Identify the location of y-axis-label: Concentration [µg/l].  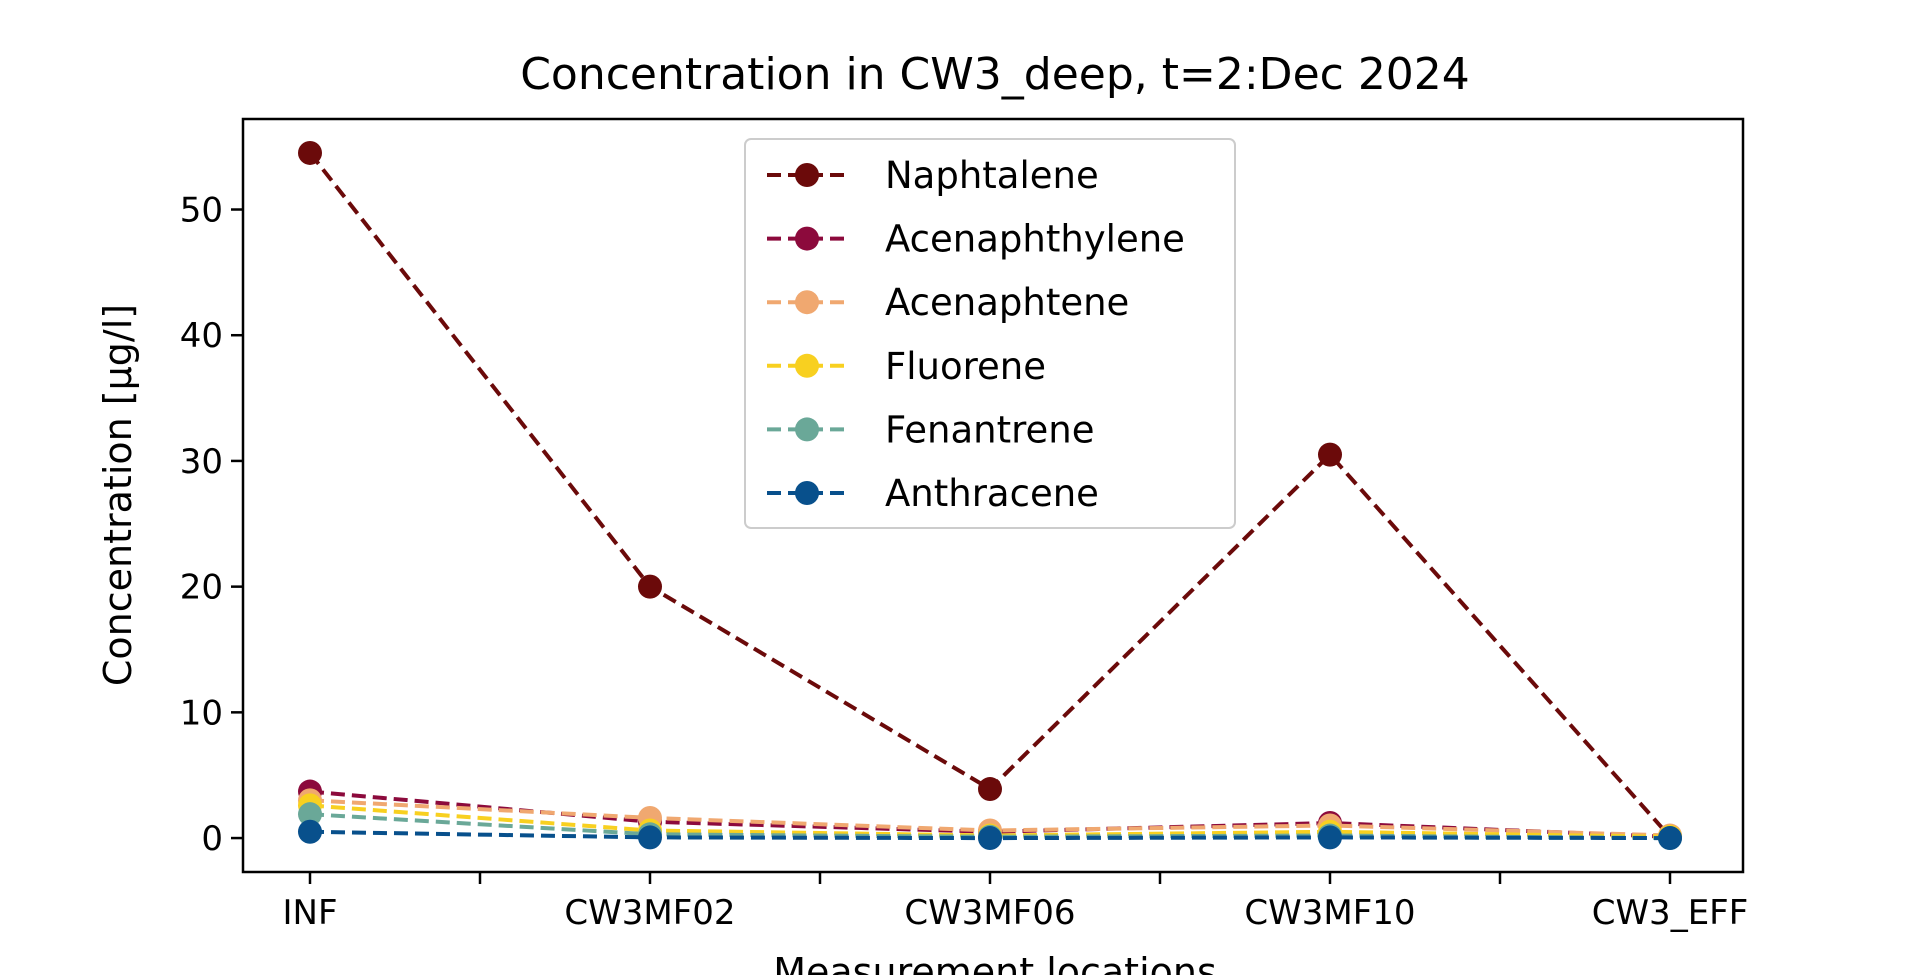
(118, 495).